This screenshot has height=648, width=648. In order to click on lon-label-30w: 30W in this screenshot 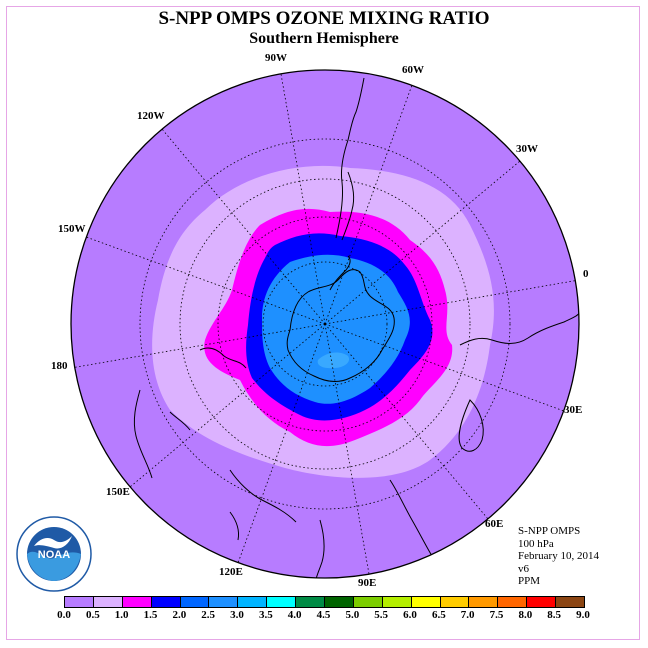, I will do `click(527, 149)`.